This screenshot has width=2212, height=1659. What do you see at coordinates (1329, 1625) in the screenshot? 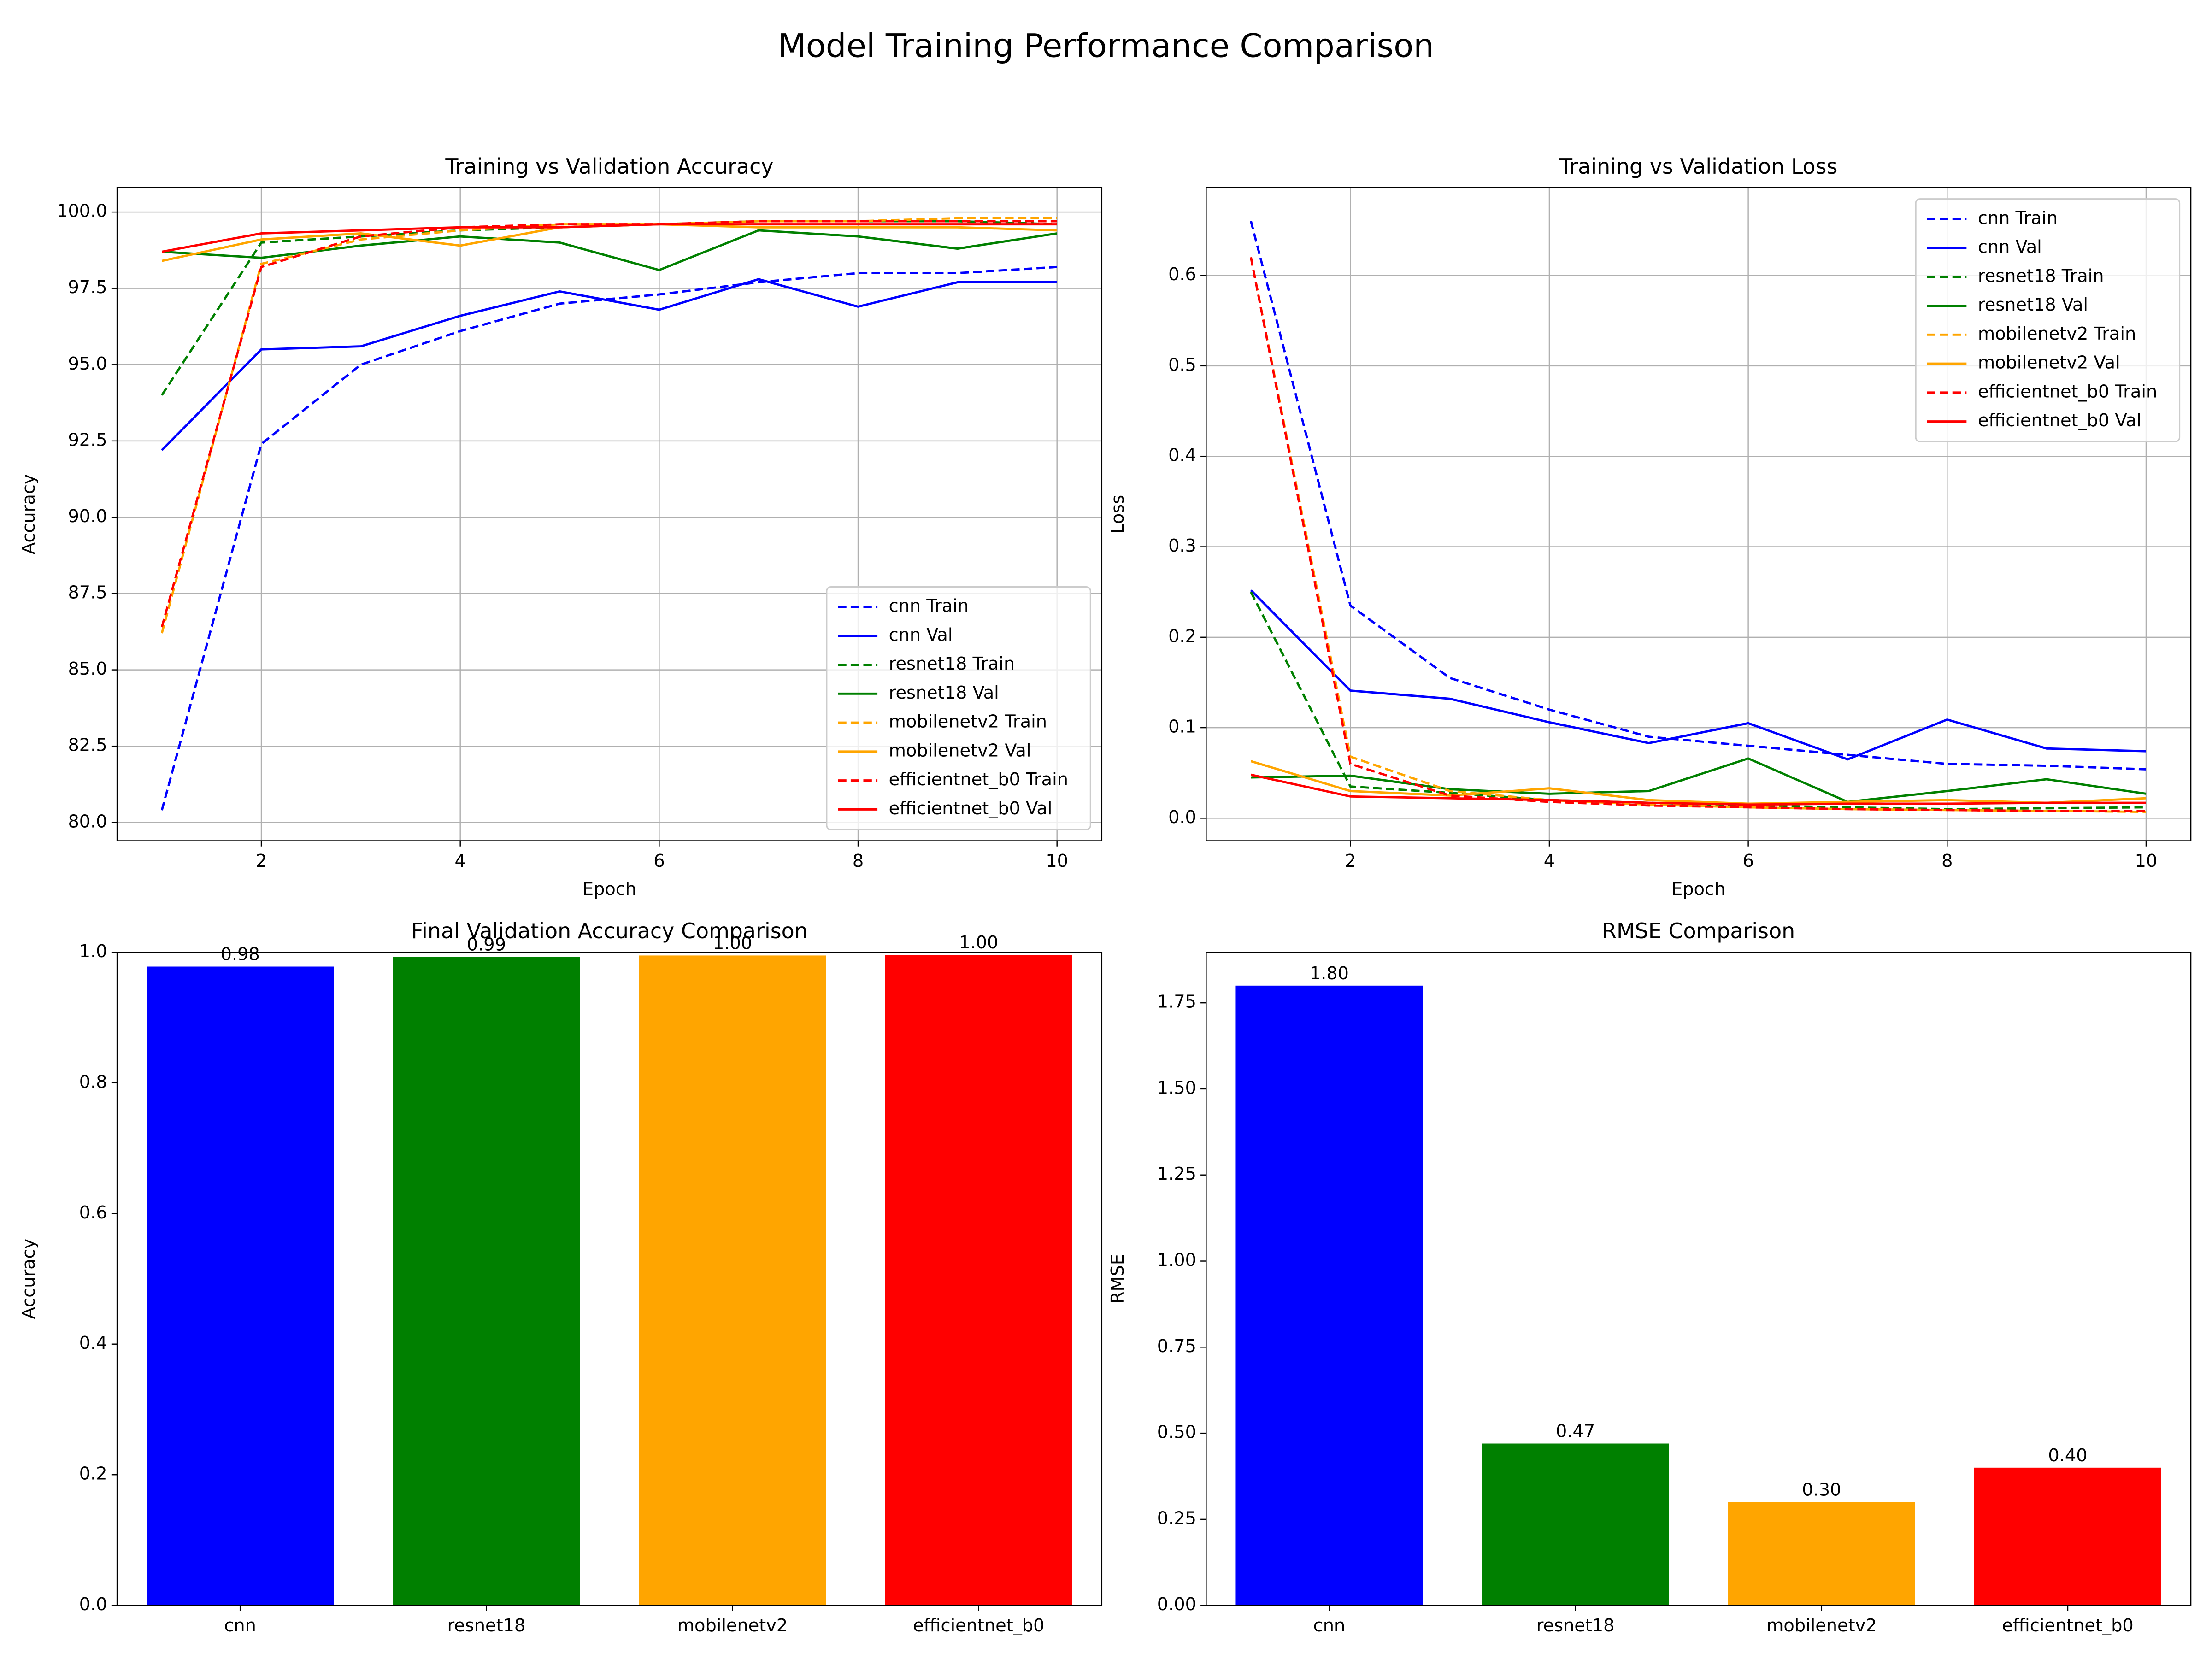
I see `x-tick-label: cnn` at bounding box center [1329, 1625].